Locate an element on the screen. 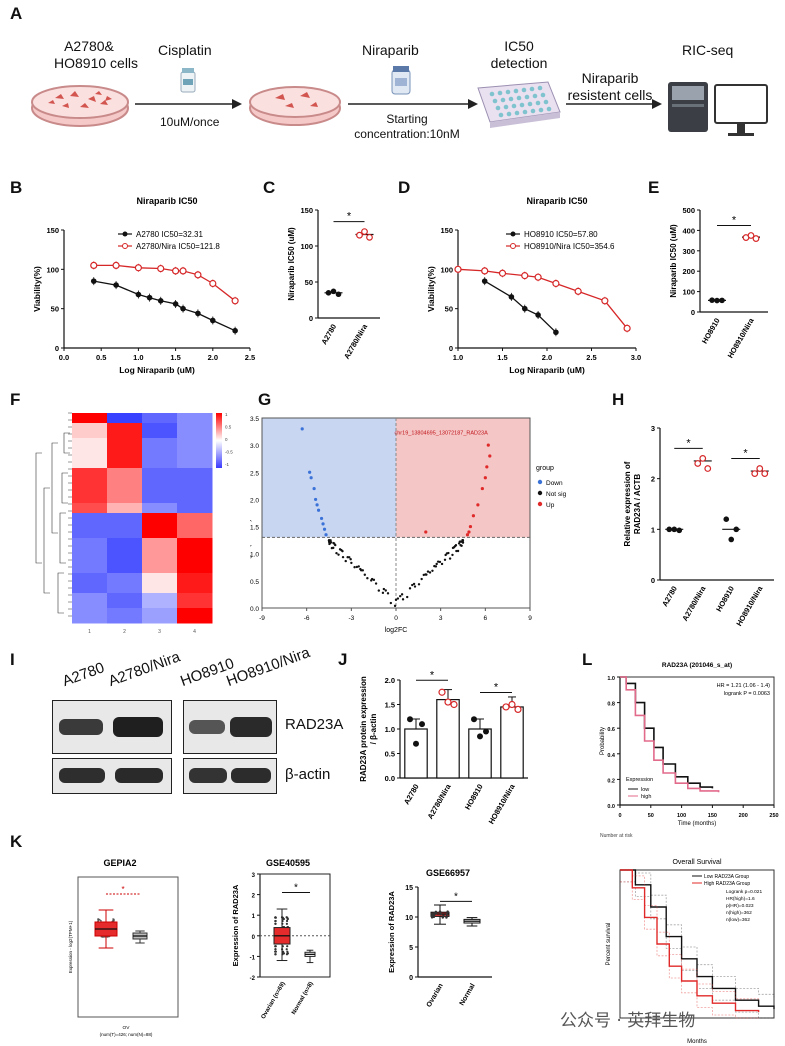  y-tick-label: 3.0 is located at coordinates (254, 446).